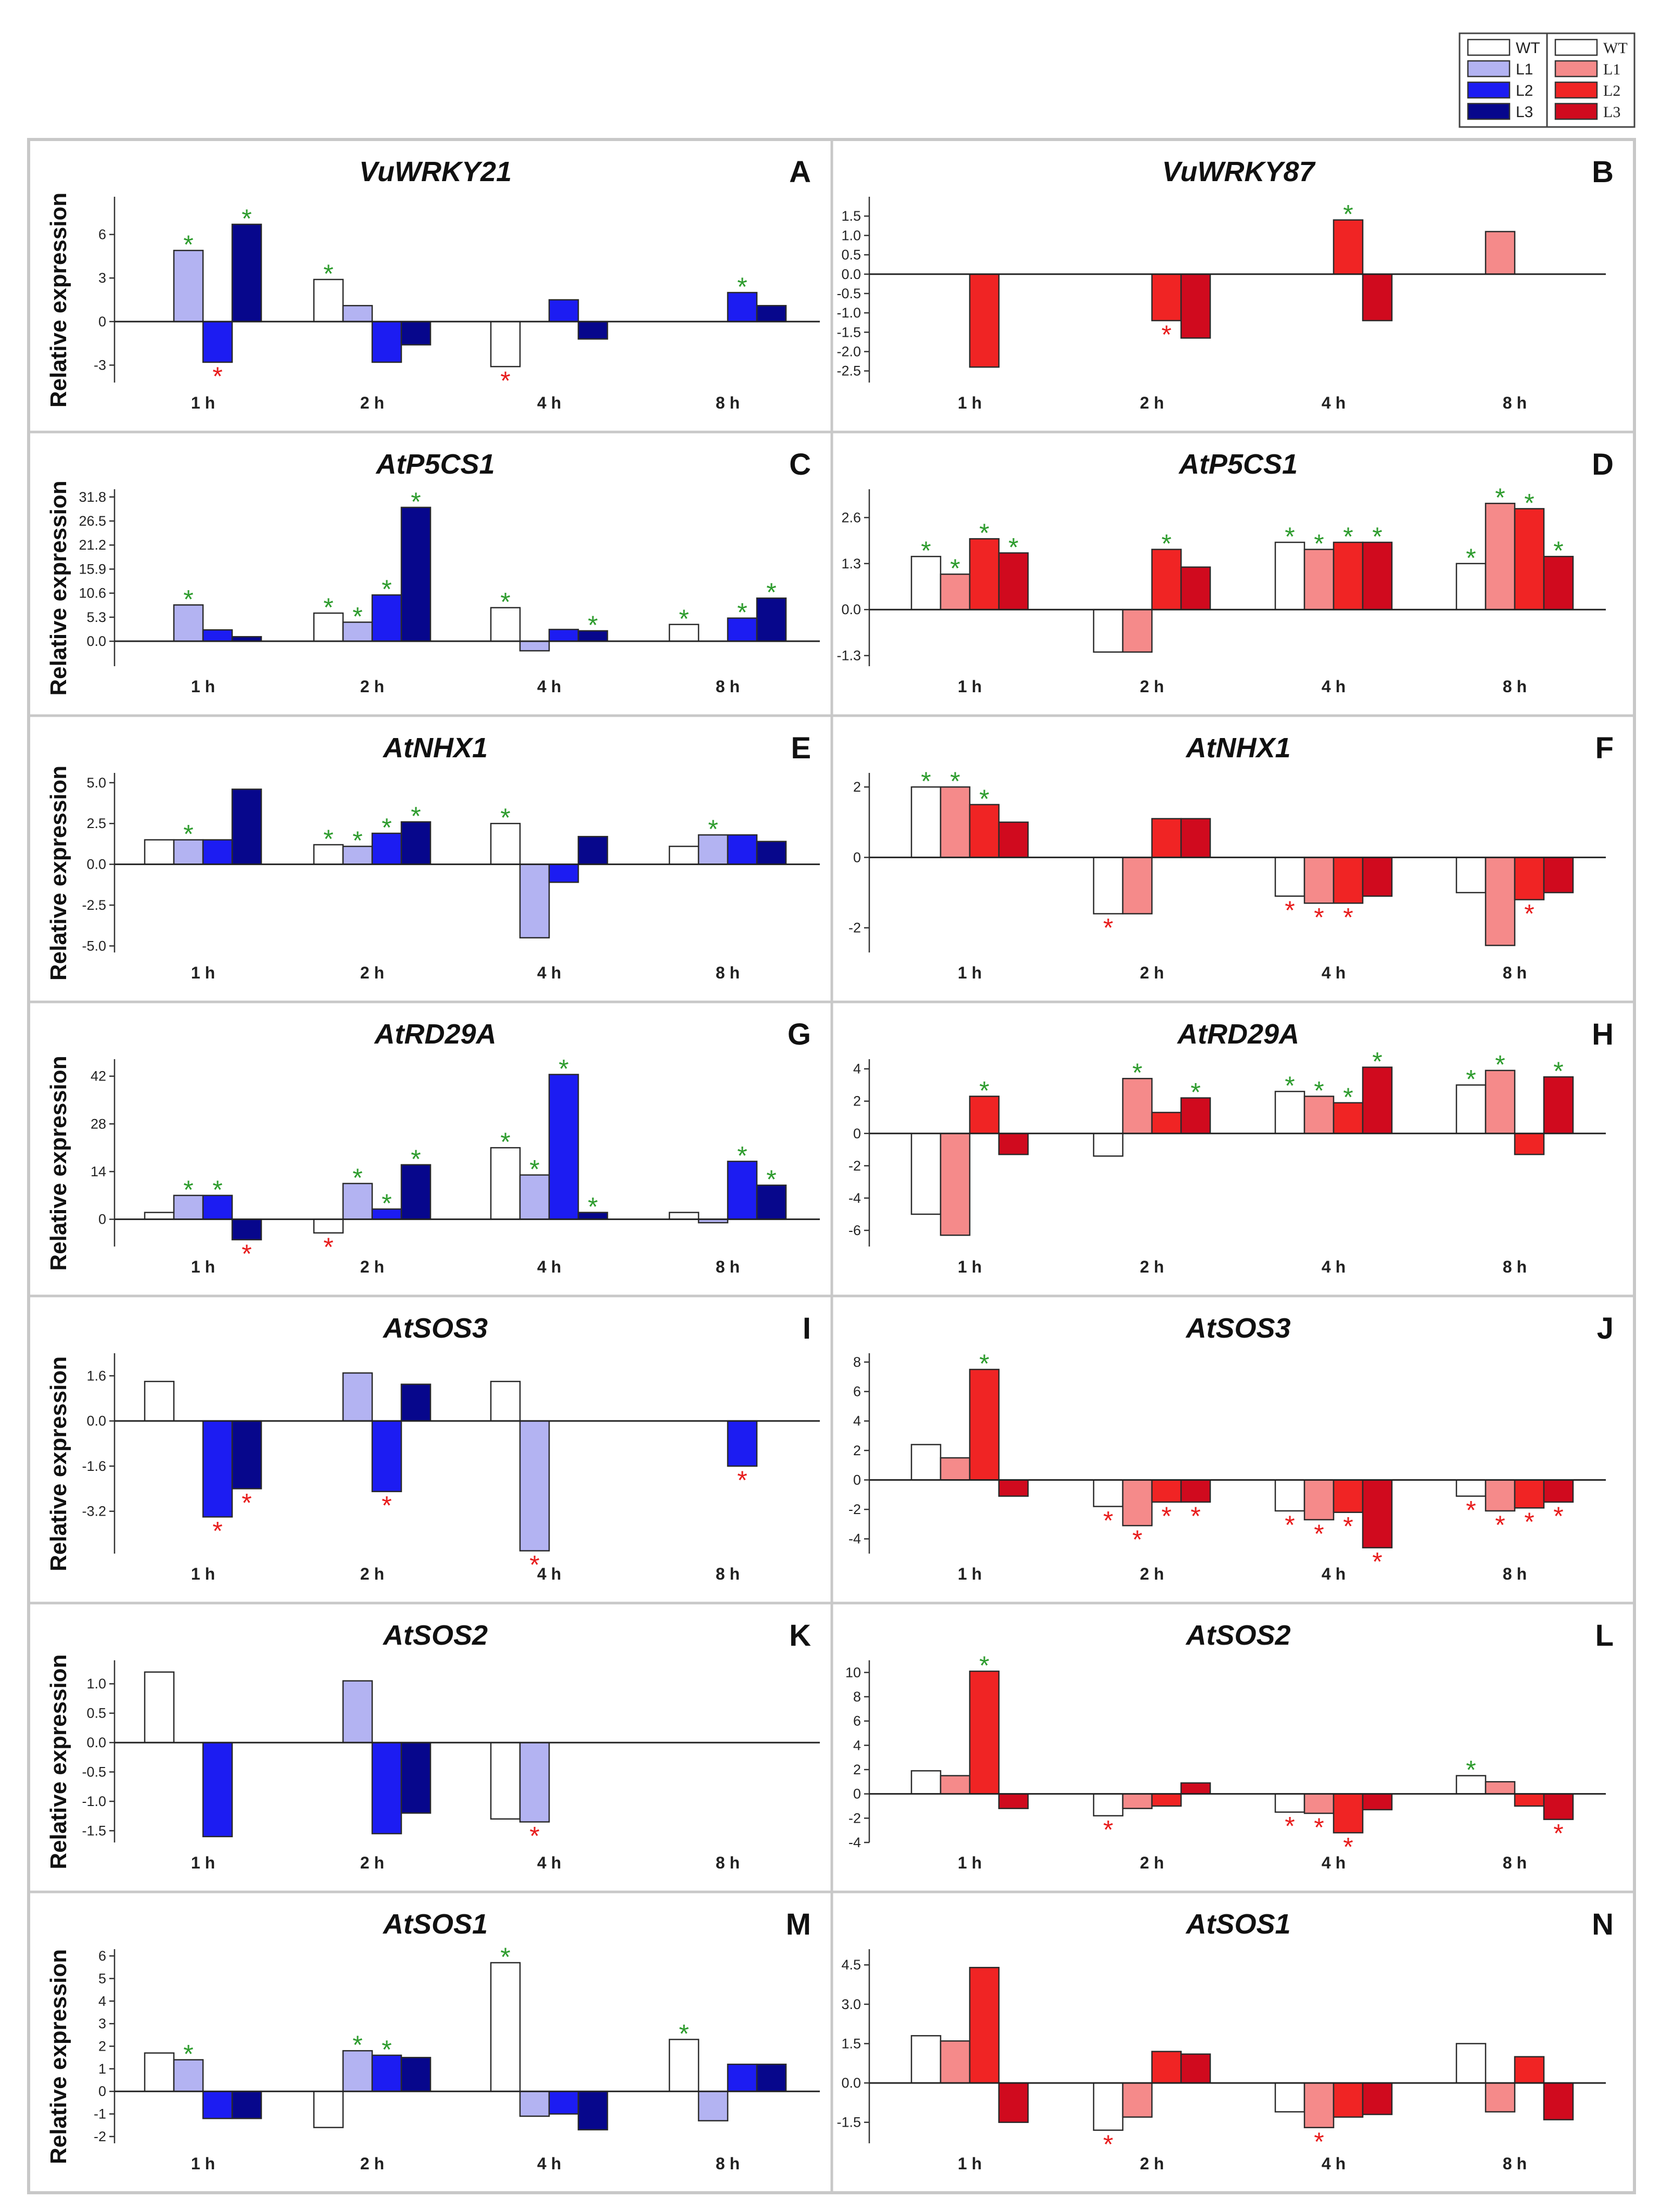 The image size is (1661, 2212). Describe the element at coordinates (1611, 69) in the screenshot. I see `legend-label-l1: L1` at that location.